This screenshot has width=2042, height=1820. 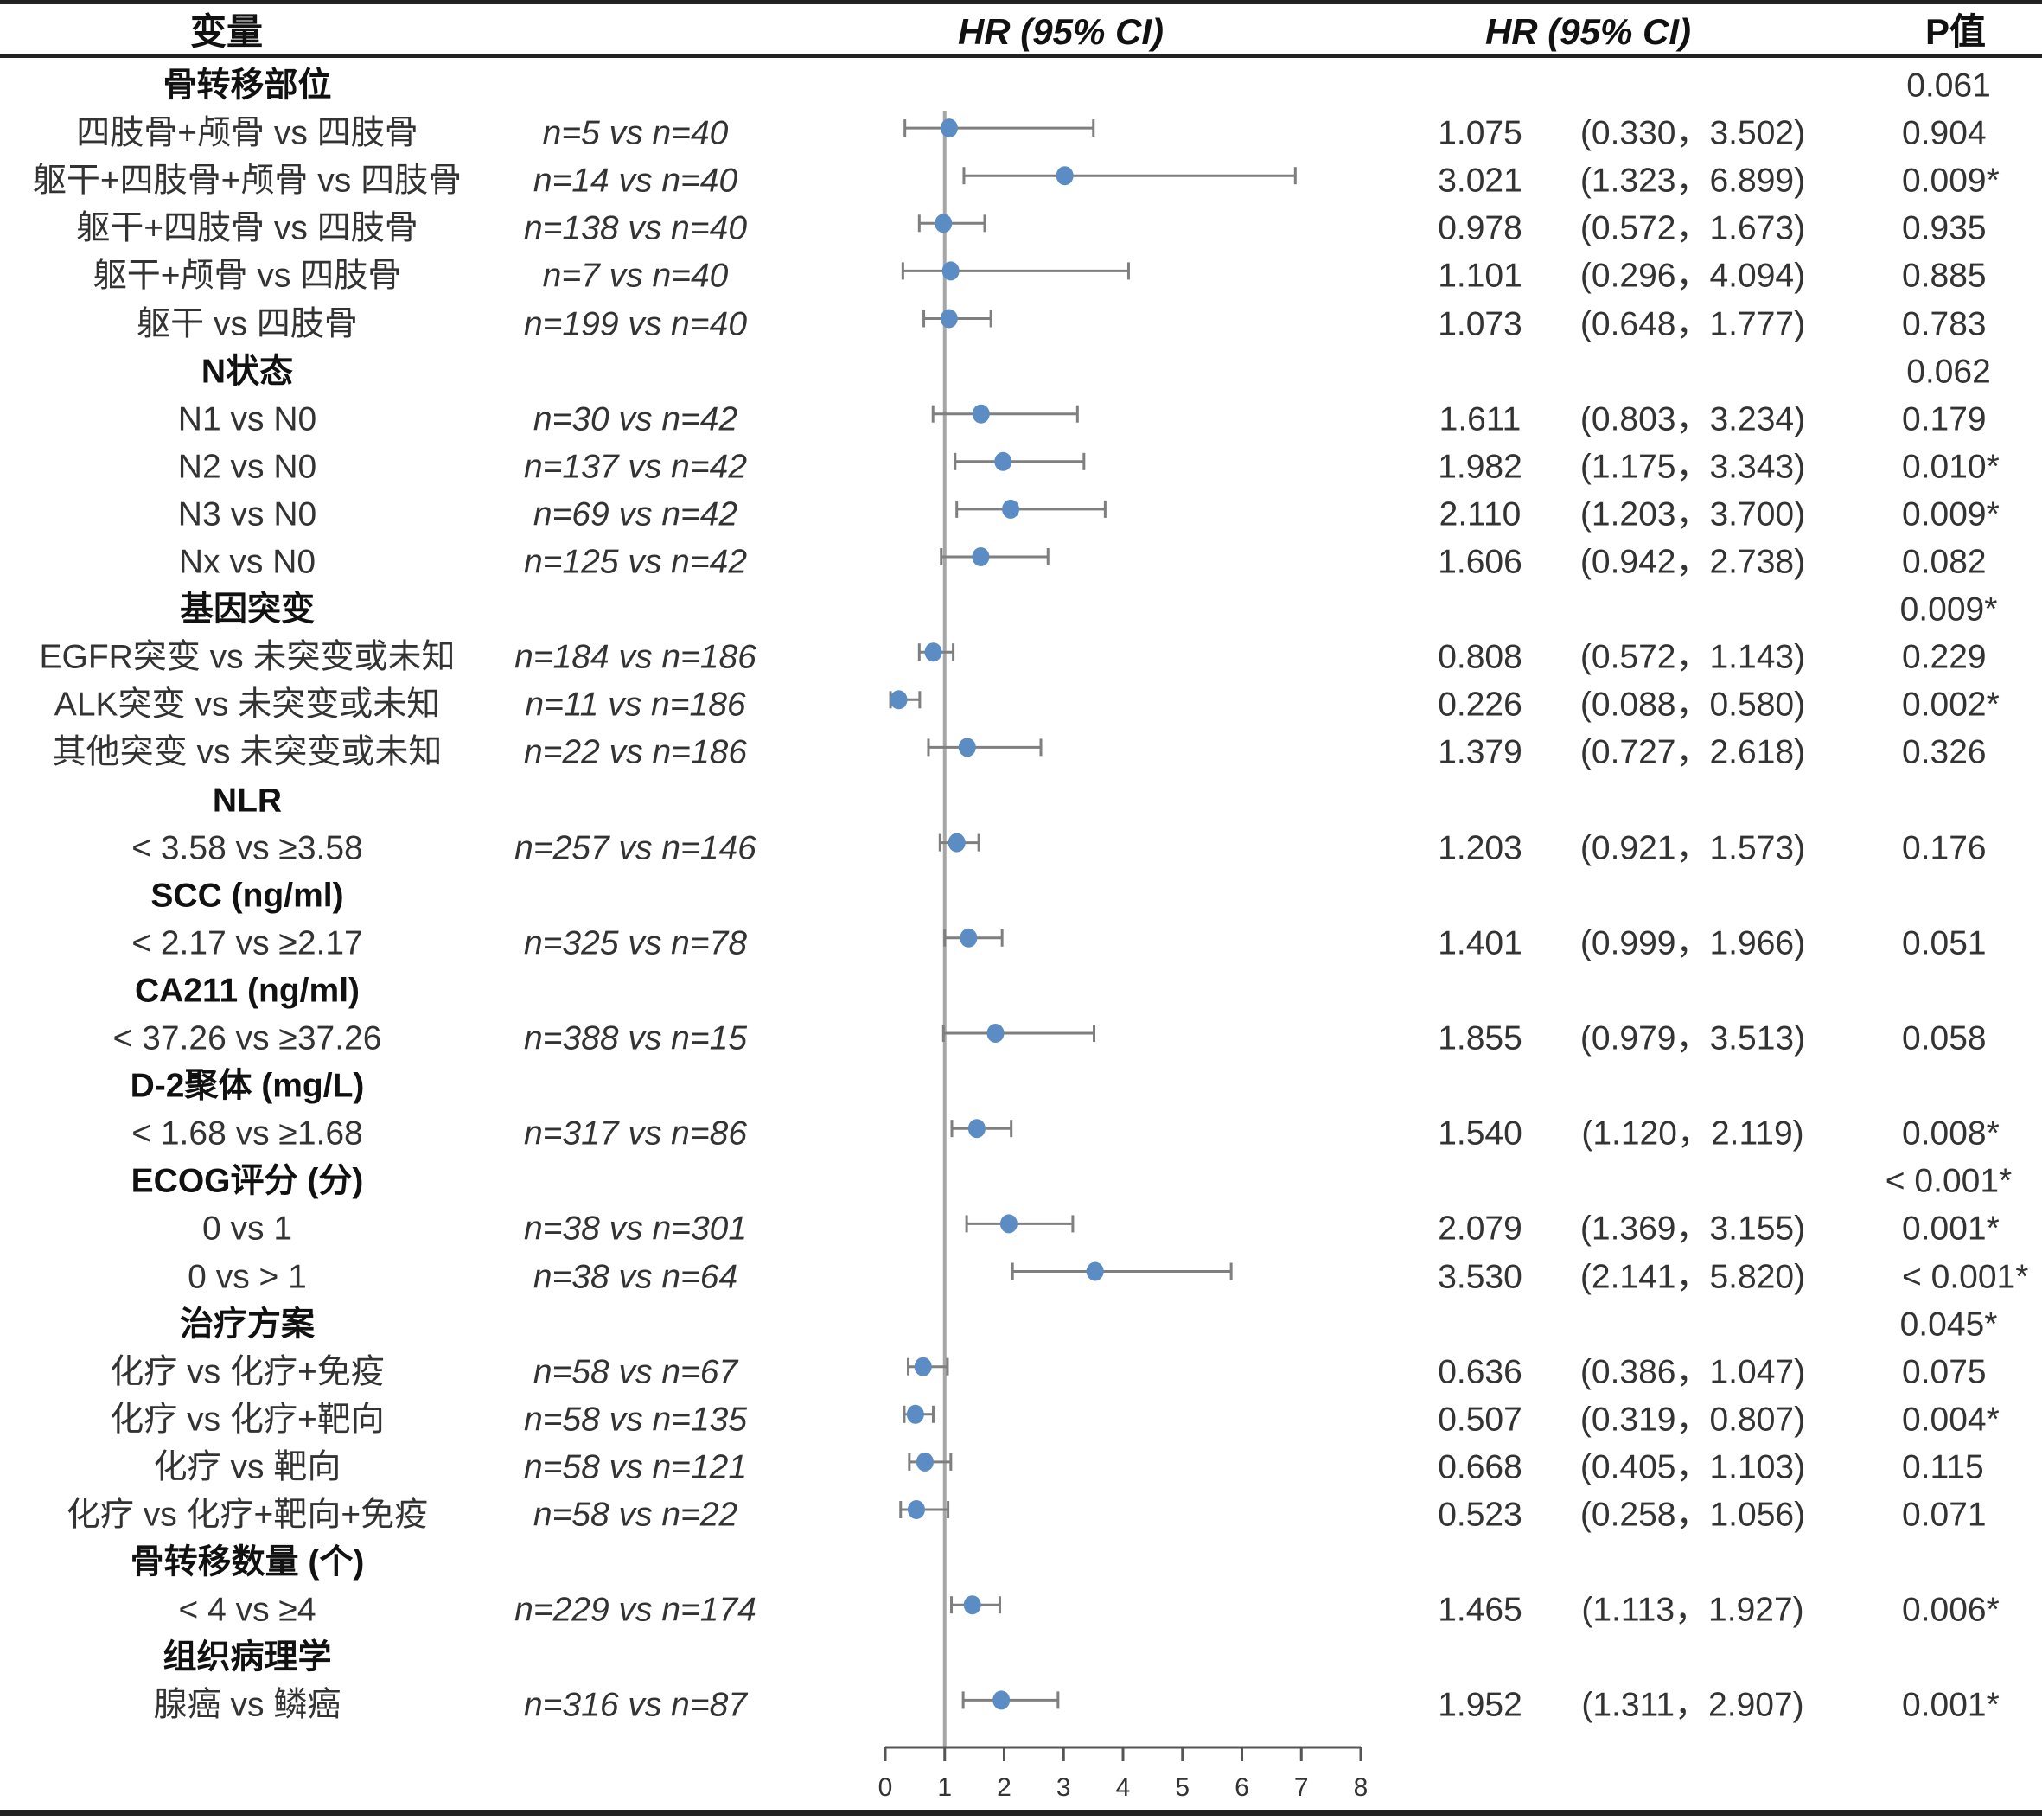 I want to click on row-label: 四肢骨+颅骨 vs 四肢骨, so click(x=247, y=133).